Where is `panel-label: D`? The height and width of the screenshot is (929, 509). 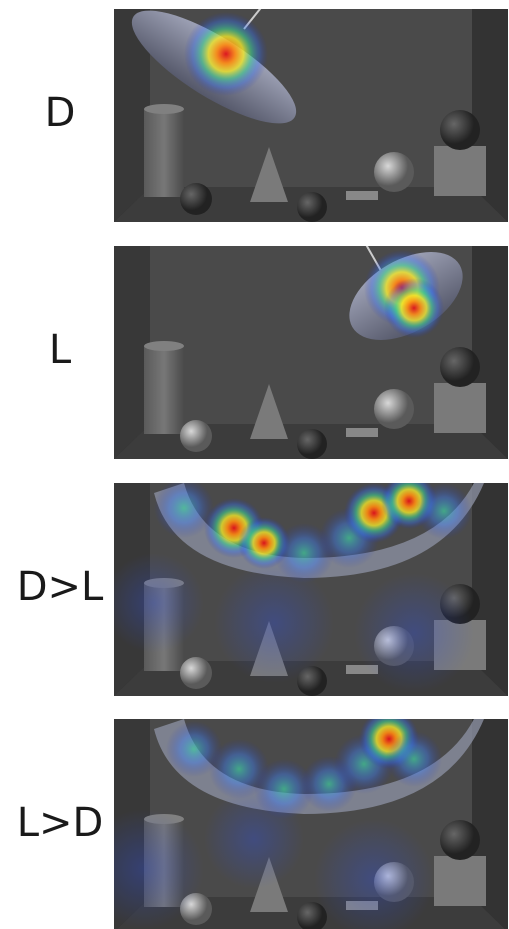 panel-label: D is located at coordinates (60, 113).